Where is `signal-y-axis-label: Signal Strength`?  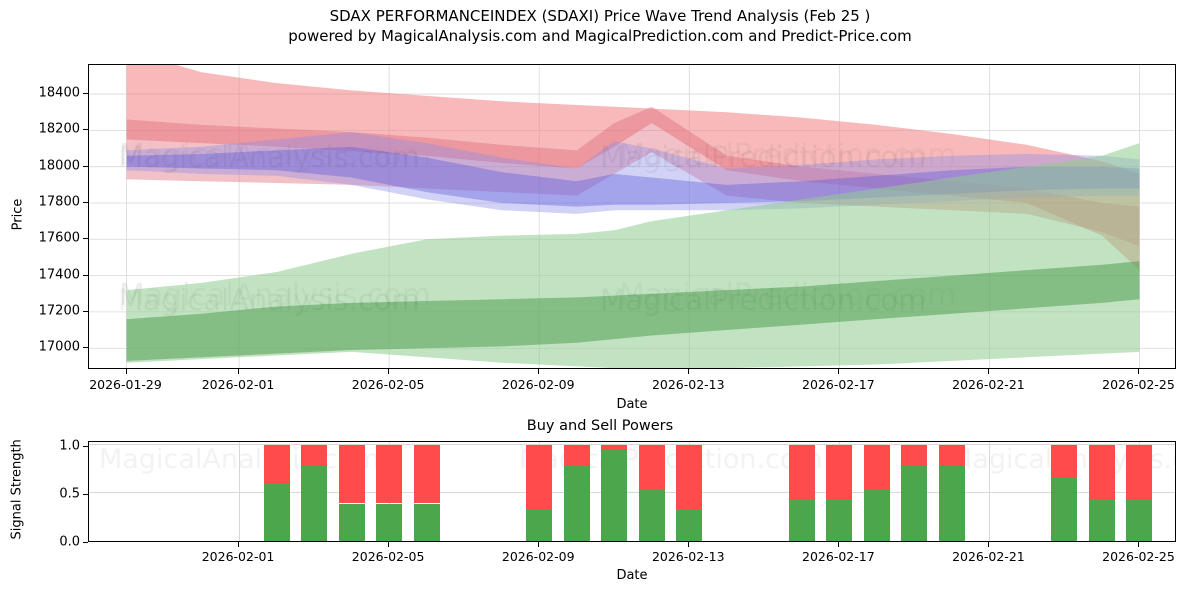
signal-y-axis-label: Signal Strength is located at coordinates (17, 488).